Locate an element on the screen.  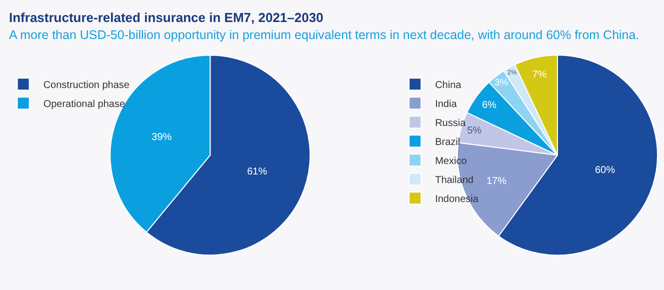
chart-subtitle: A more than USD-50-billion opportunity in premium equivalent terms in next decade, with around 60% from China. is located at coordinates (324, 35).